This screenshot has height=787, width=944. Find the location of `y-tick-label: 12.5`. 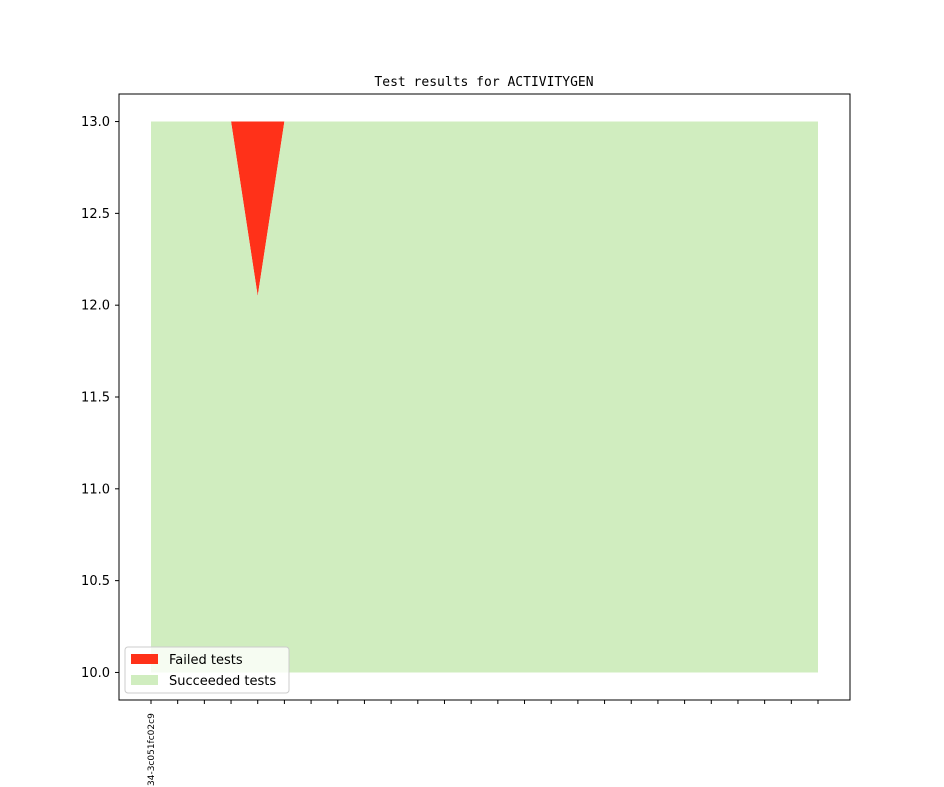

y-tick-label: 12.5 is located at coordinates (95, 214).